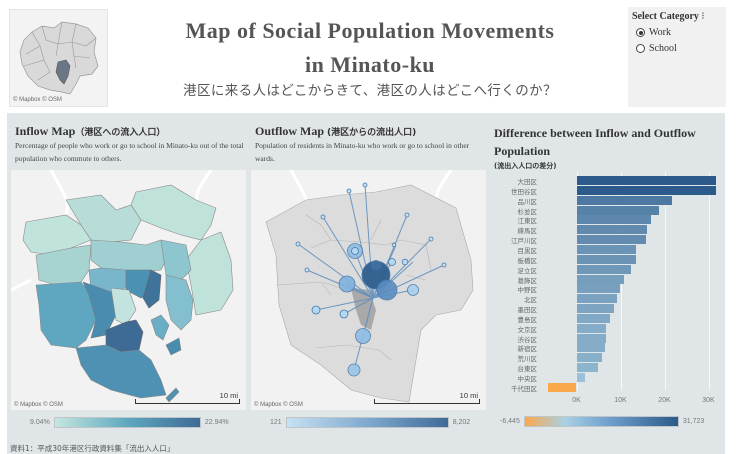 Image resolution: width=736 pixels, height=454 pixels. Describe the element at coordinates (90, 131) in the screenshot. I see `inflow-title: Inflow Map（港区への流入人口）` at that location.